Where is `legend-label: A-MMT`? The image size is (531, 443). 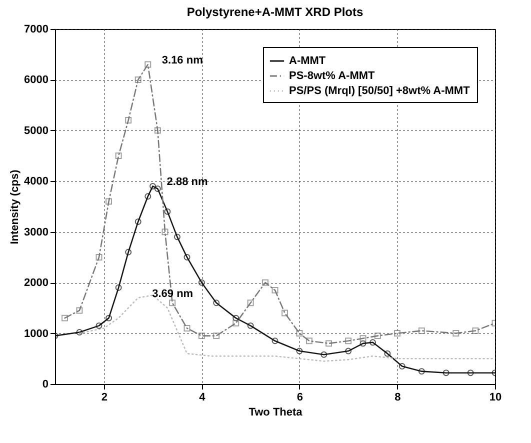
legend-label: A-MMT is located at coordinates (307, 61).